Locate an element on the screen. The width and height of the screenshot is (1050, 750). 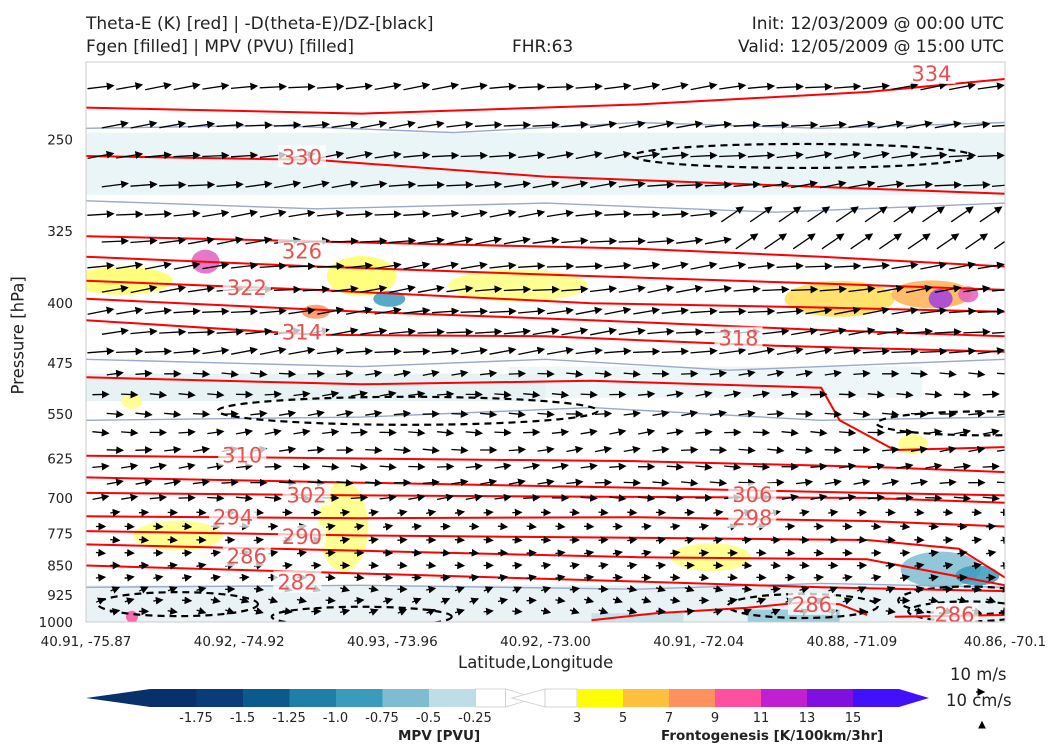
title-left-line2: Fgen [filled] | MPV (PVU) [filled] is located at coordinates (220, 47).